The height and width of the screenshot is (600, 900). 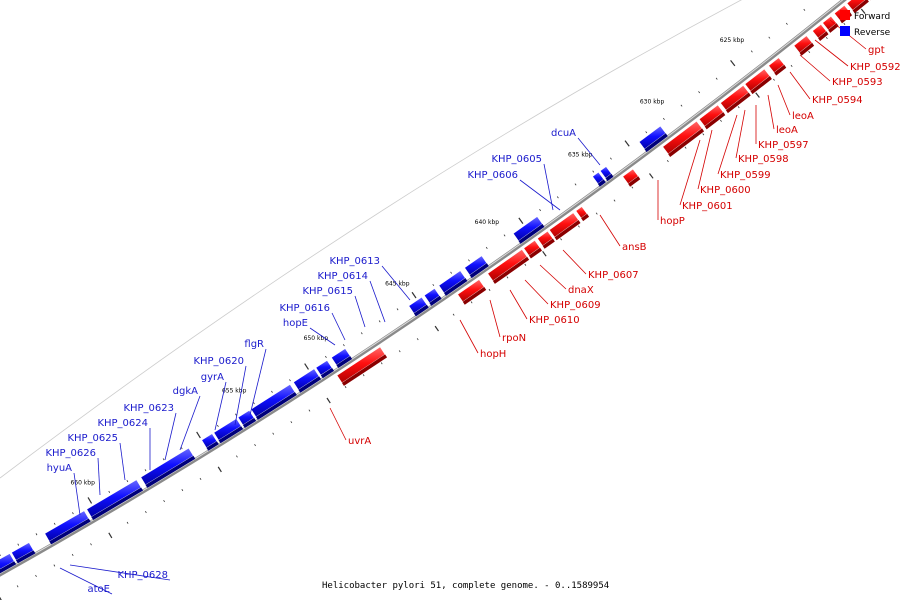 I want to click on forward-gene-label: uvrA, so click(x=359, y=441).